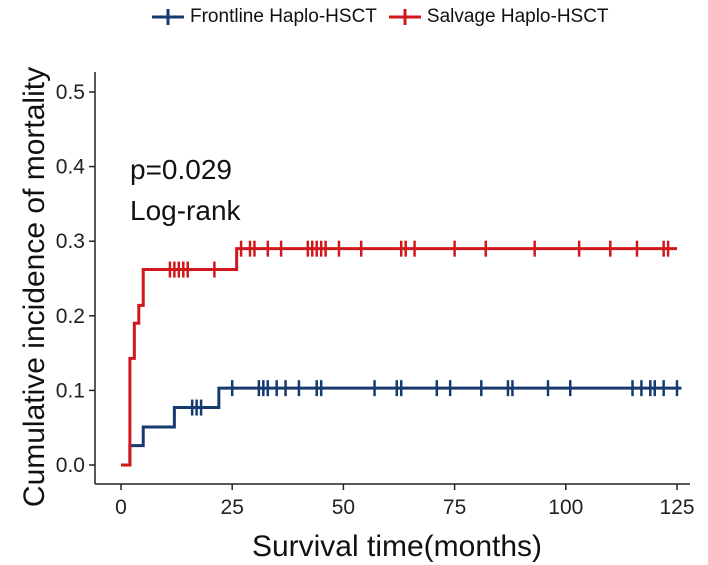 The width and height of the screenshot is (708, 565). I want to click on p-value-annotation: p=0.029, so click(181, 169).